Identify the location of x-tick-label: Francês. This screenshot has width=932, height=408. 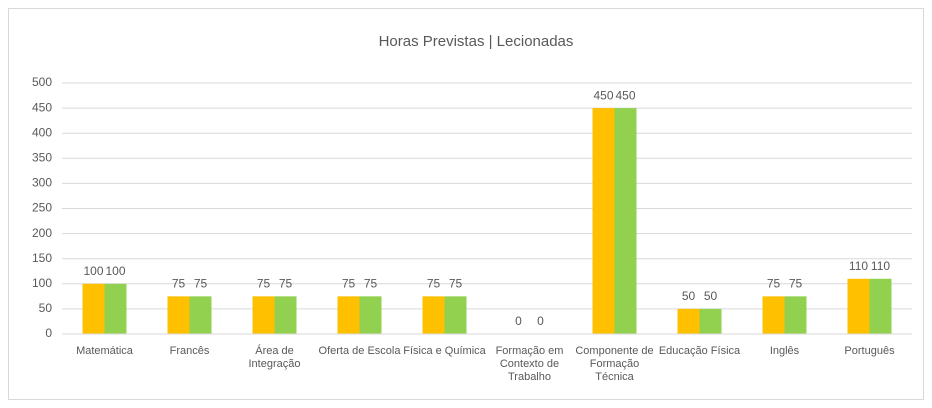
(189, 351).